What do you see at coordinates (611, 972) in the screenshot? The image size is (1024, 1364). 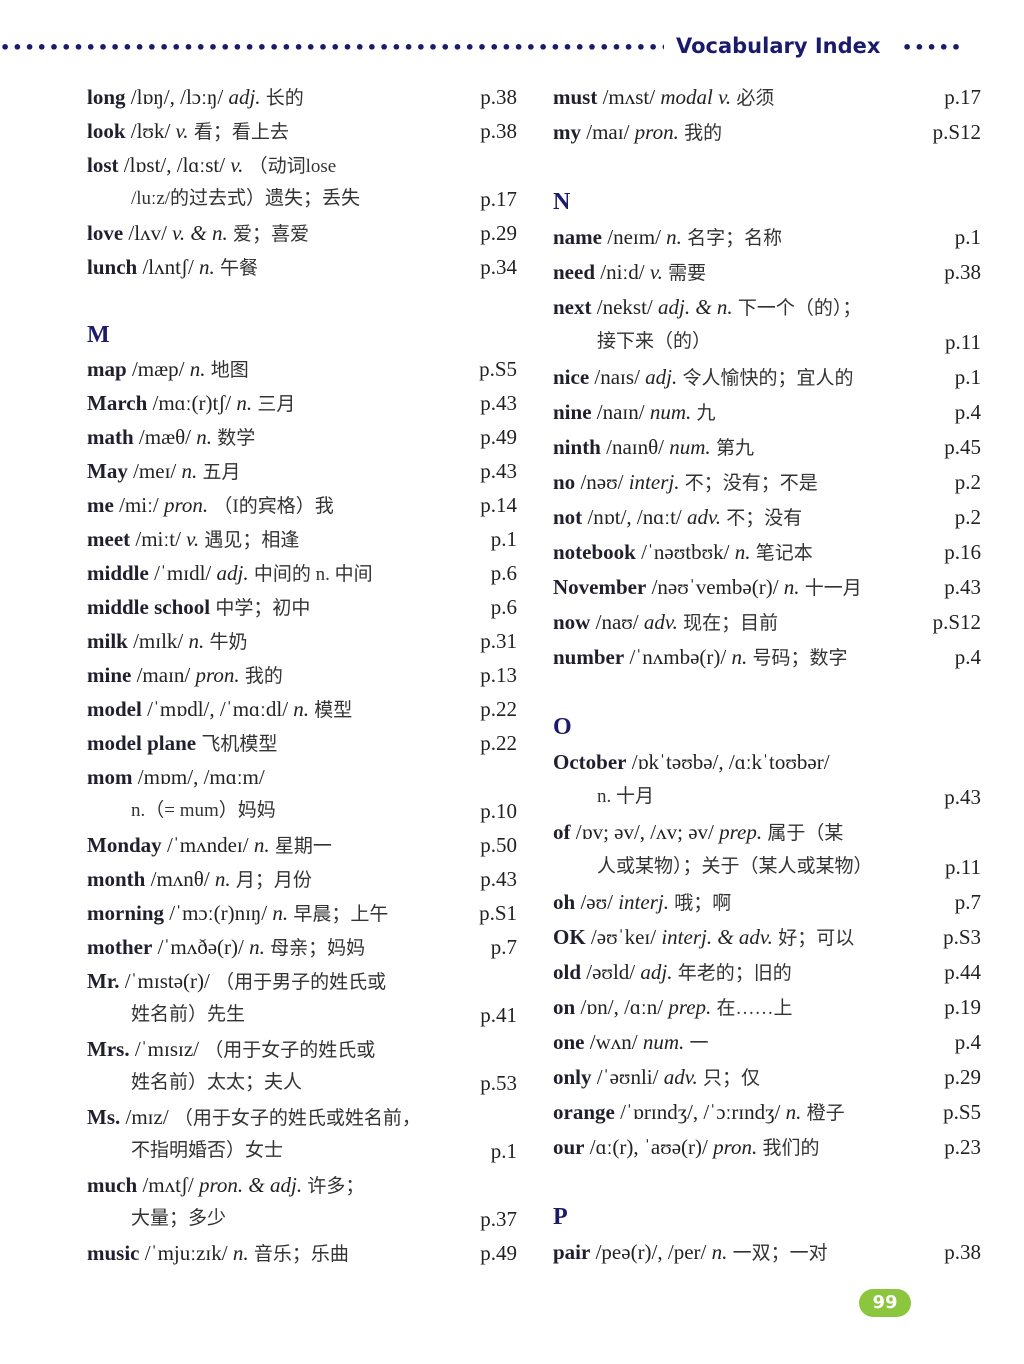 I see `entry-phonetic: /əʊld/` at bounding box center [611, 972].